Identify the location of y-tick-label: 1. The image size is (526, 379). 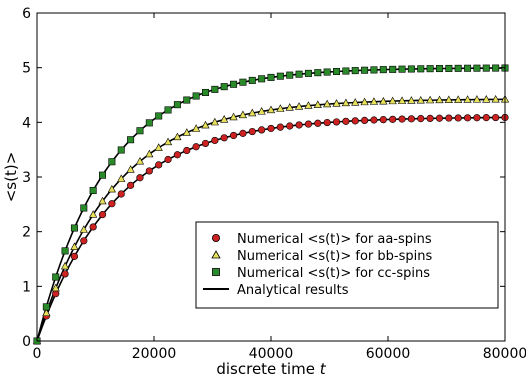
(26, 287).